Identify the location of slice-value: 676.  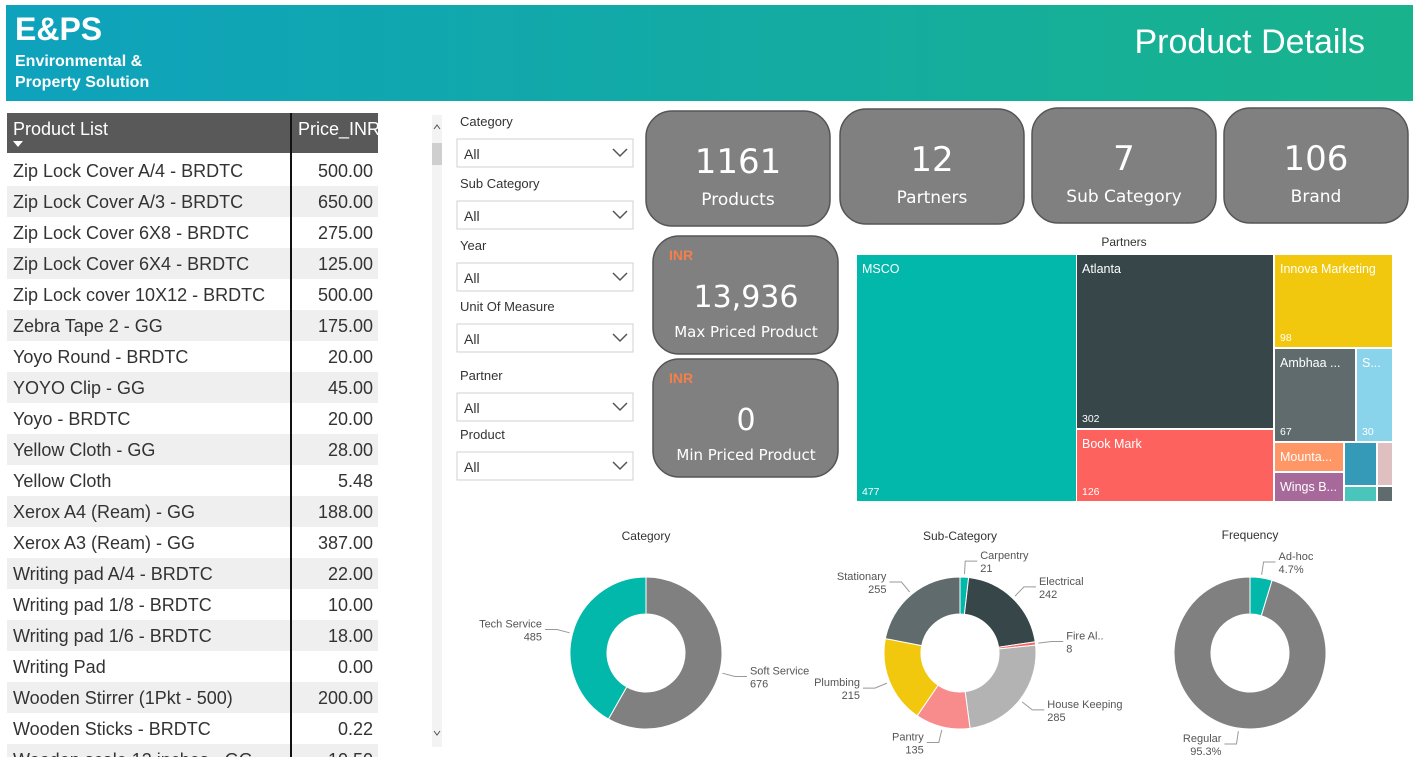
(759, 685).